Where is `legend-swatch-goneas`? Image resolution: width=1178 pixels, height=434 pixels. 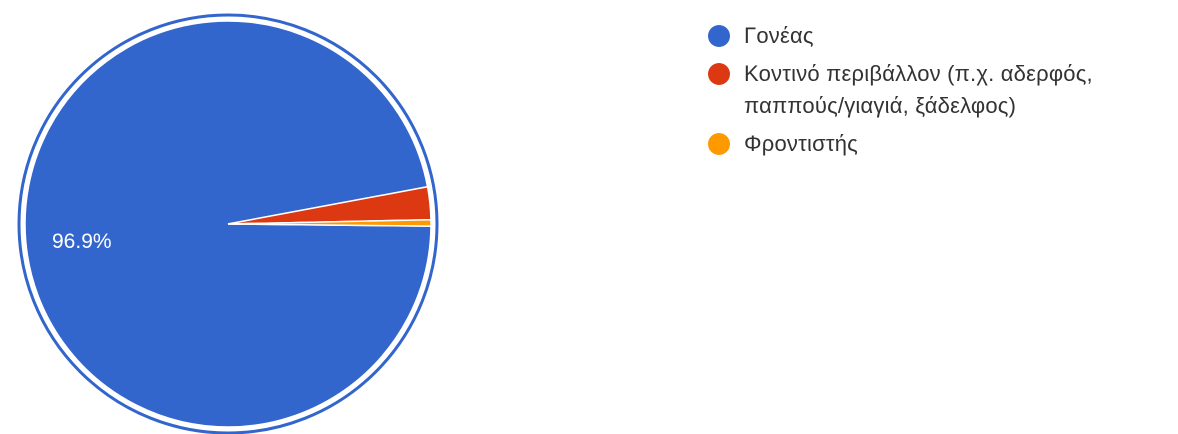
legend-swatch-goneas is located at coordinates (719, 36).